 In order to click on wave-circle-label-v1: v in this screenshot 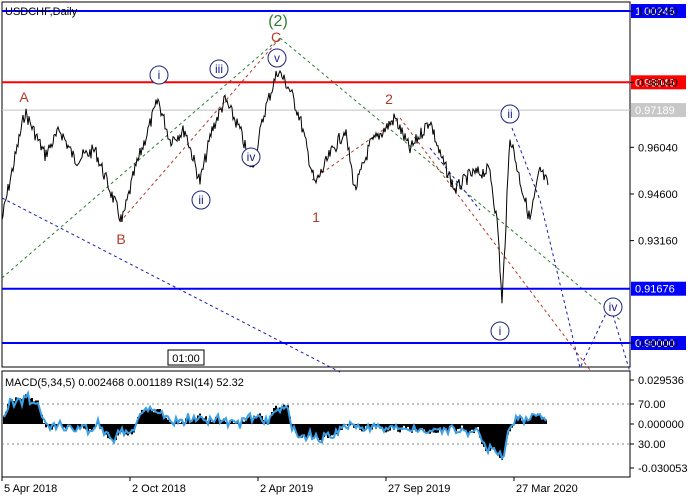, I will do `click(277, 58)`.